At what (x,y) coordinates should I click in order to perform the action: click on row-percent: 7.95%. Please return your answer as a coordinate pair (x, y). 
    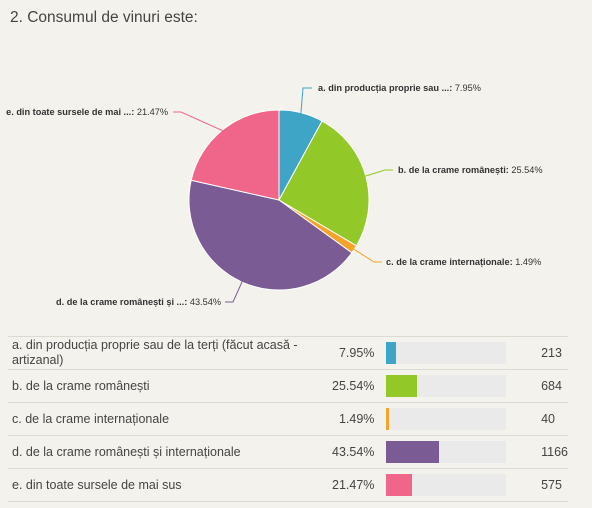
    Looking at the image, I should click on (348, 353).